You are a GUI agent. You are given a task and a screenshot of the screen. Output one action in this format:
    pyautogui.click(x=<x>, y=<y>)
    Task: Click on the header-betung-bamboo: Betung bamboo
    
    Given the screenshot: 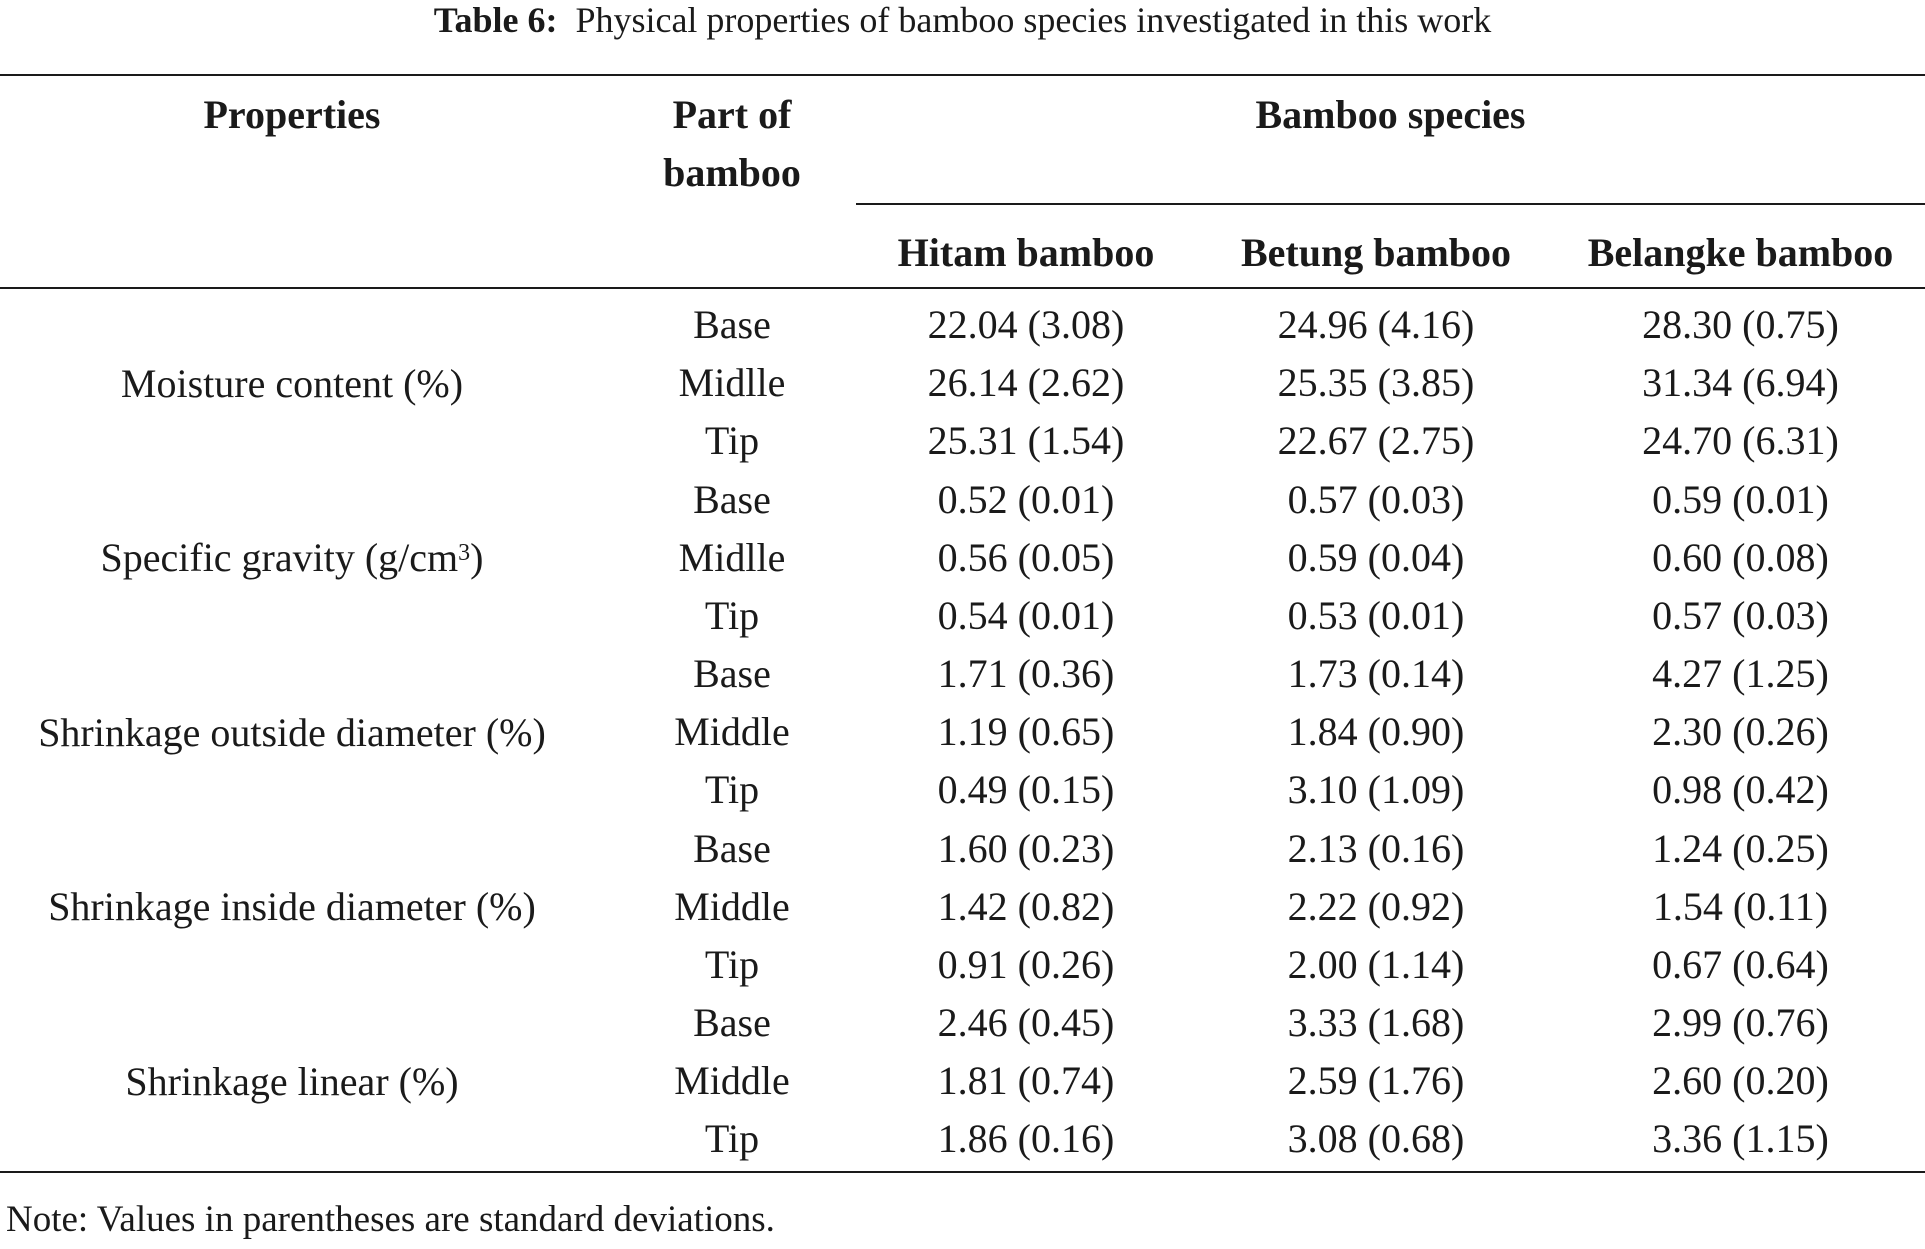 What is the action you would take?
    pyautogui.click(x=1376, y=252)
    